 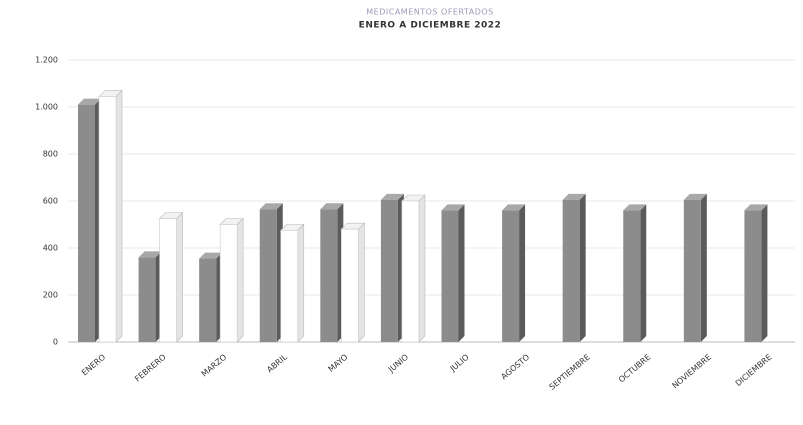 I want to click on y-tick-label: 0, so click(x=55, y=342).